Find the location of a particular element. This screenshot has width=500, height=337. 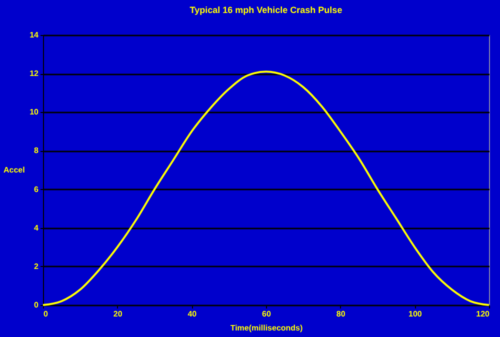

y-tick-label: 0 is located at coordinates (37, 305).